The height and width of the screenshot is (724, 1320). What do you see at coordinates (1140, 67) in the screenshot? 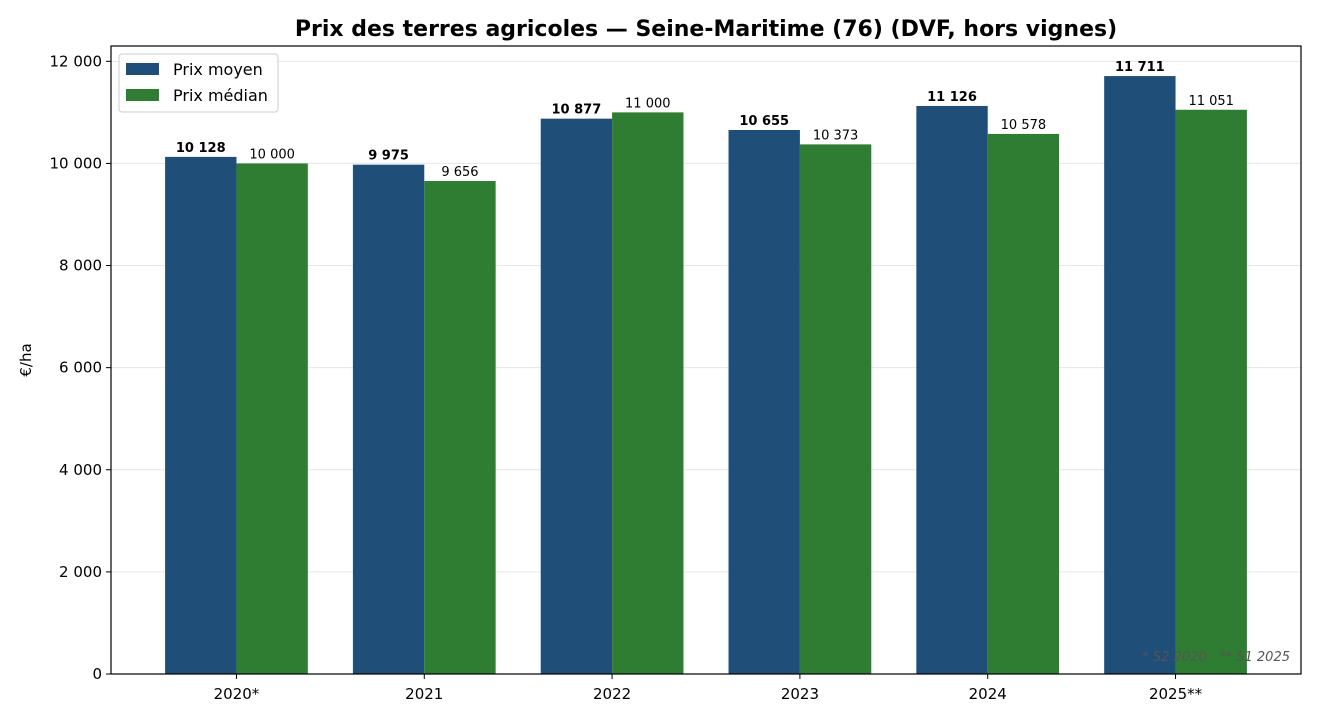
I see `data-label: 11 711` at bounding box center [1140, 67].